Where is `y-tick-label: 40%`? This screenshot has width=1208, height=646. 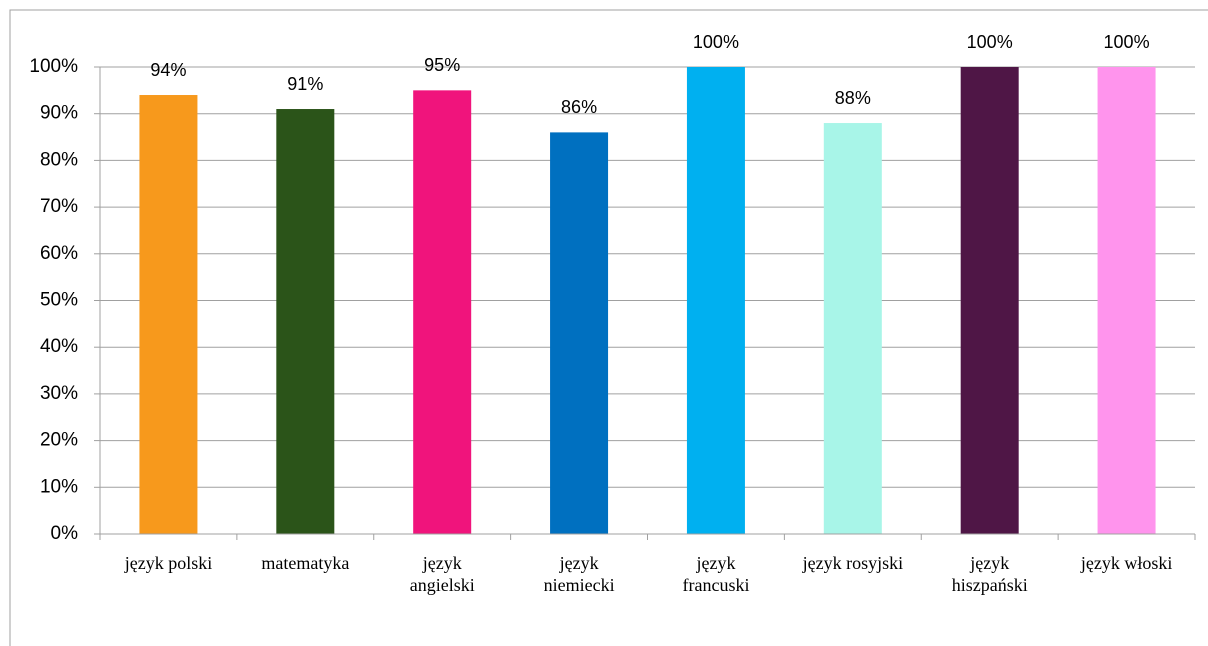
y-tick-label: 40% is located at coordinates (59, 346).